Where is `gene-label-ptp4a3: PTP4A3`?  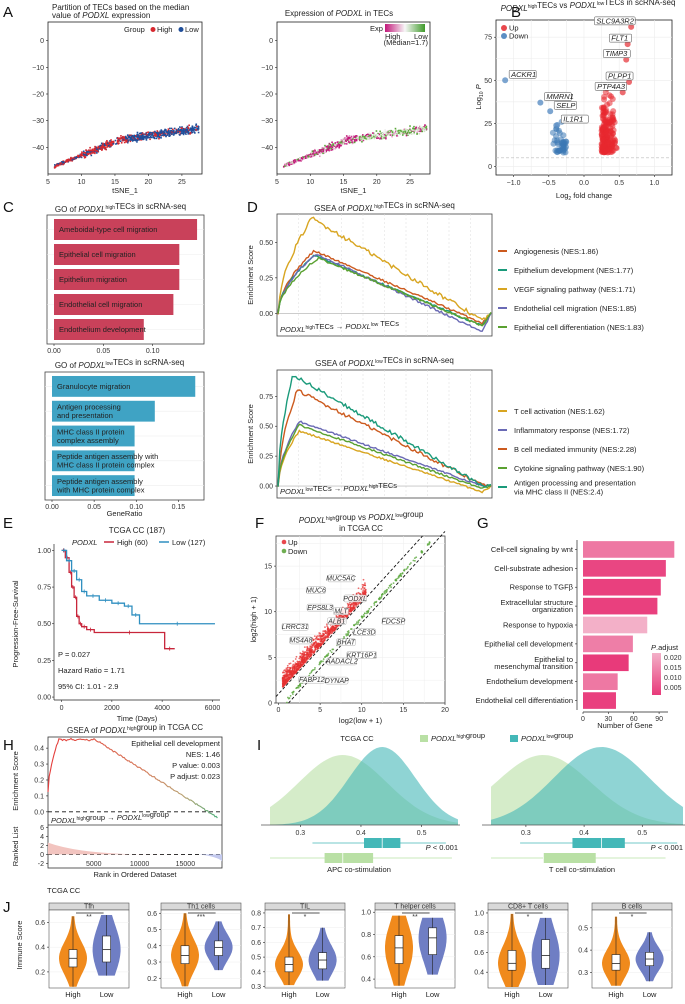
gene-label-ptp4a3: PTP4A3 is located at coordinates (611, 86).